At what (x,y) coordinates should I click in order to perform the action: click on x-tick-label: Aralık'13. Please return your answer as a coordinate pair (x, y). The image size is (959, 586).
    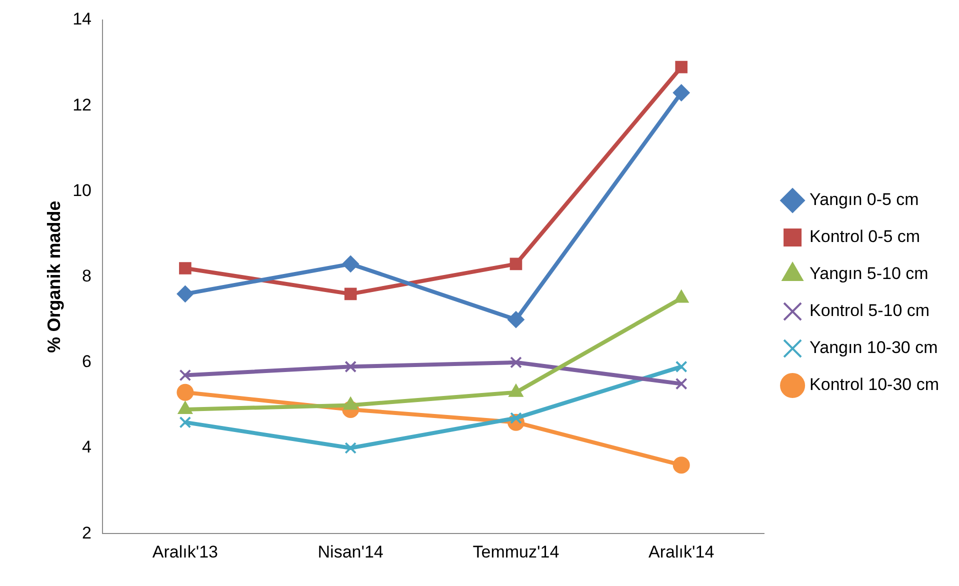
    Looking at the image, I should click on (185, 552).